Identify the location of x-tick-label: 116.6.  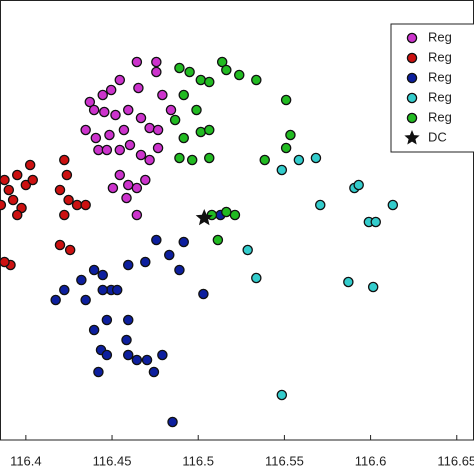
(371, 460).